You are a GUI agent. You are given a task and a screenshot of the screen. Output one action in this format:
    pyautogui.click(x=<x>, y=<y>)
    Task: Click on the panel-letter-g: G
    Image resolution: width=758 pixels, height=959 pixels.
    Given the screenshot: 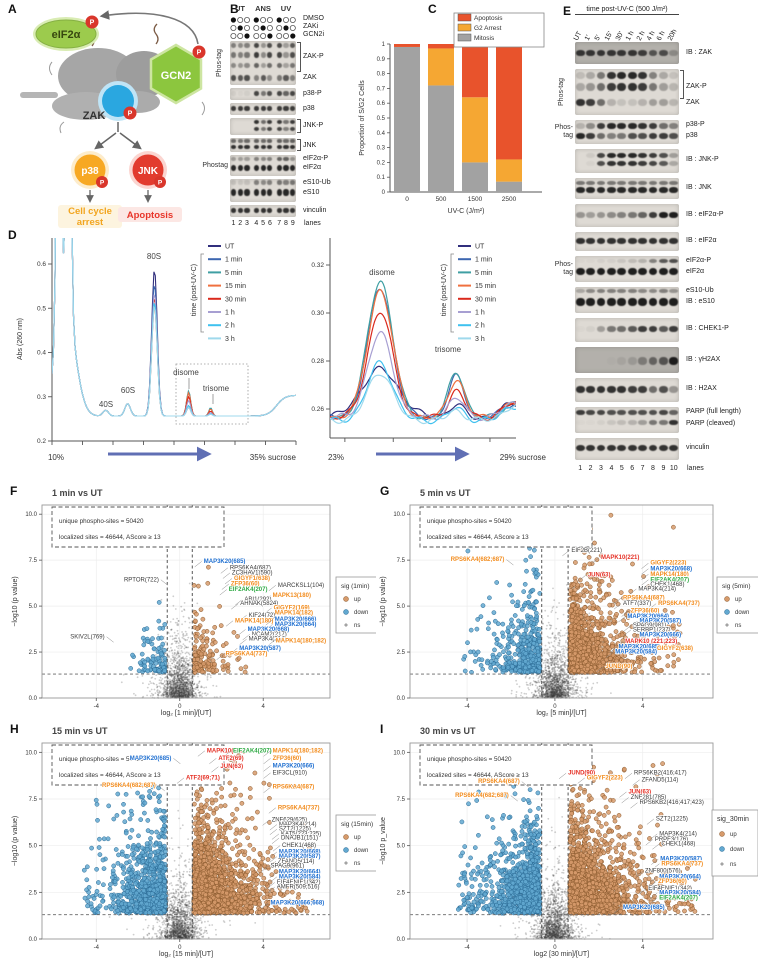 What is the action you would take?
    pyautogui.click(x=385, y=491)
    